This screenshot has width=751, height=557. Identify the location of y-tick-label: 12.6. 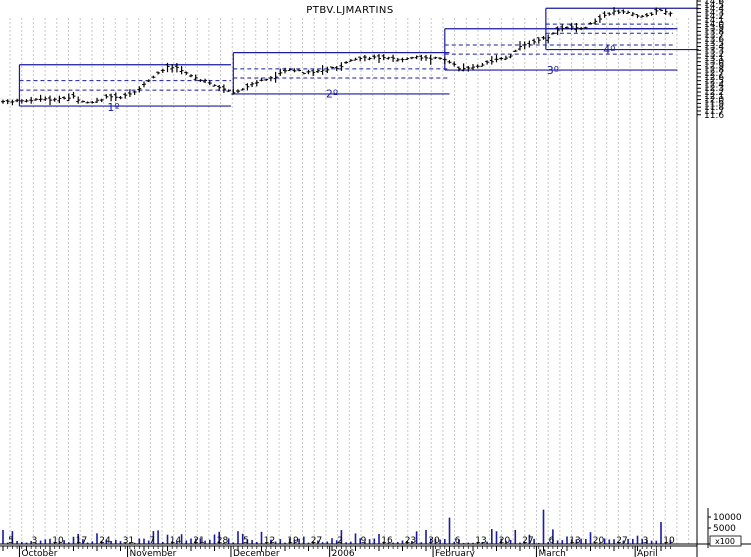
(714, 78).